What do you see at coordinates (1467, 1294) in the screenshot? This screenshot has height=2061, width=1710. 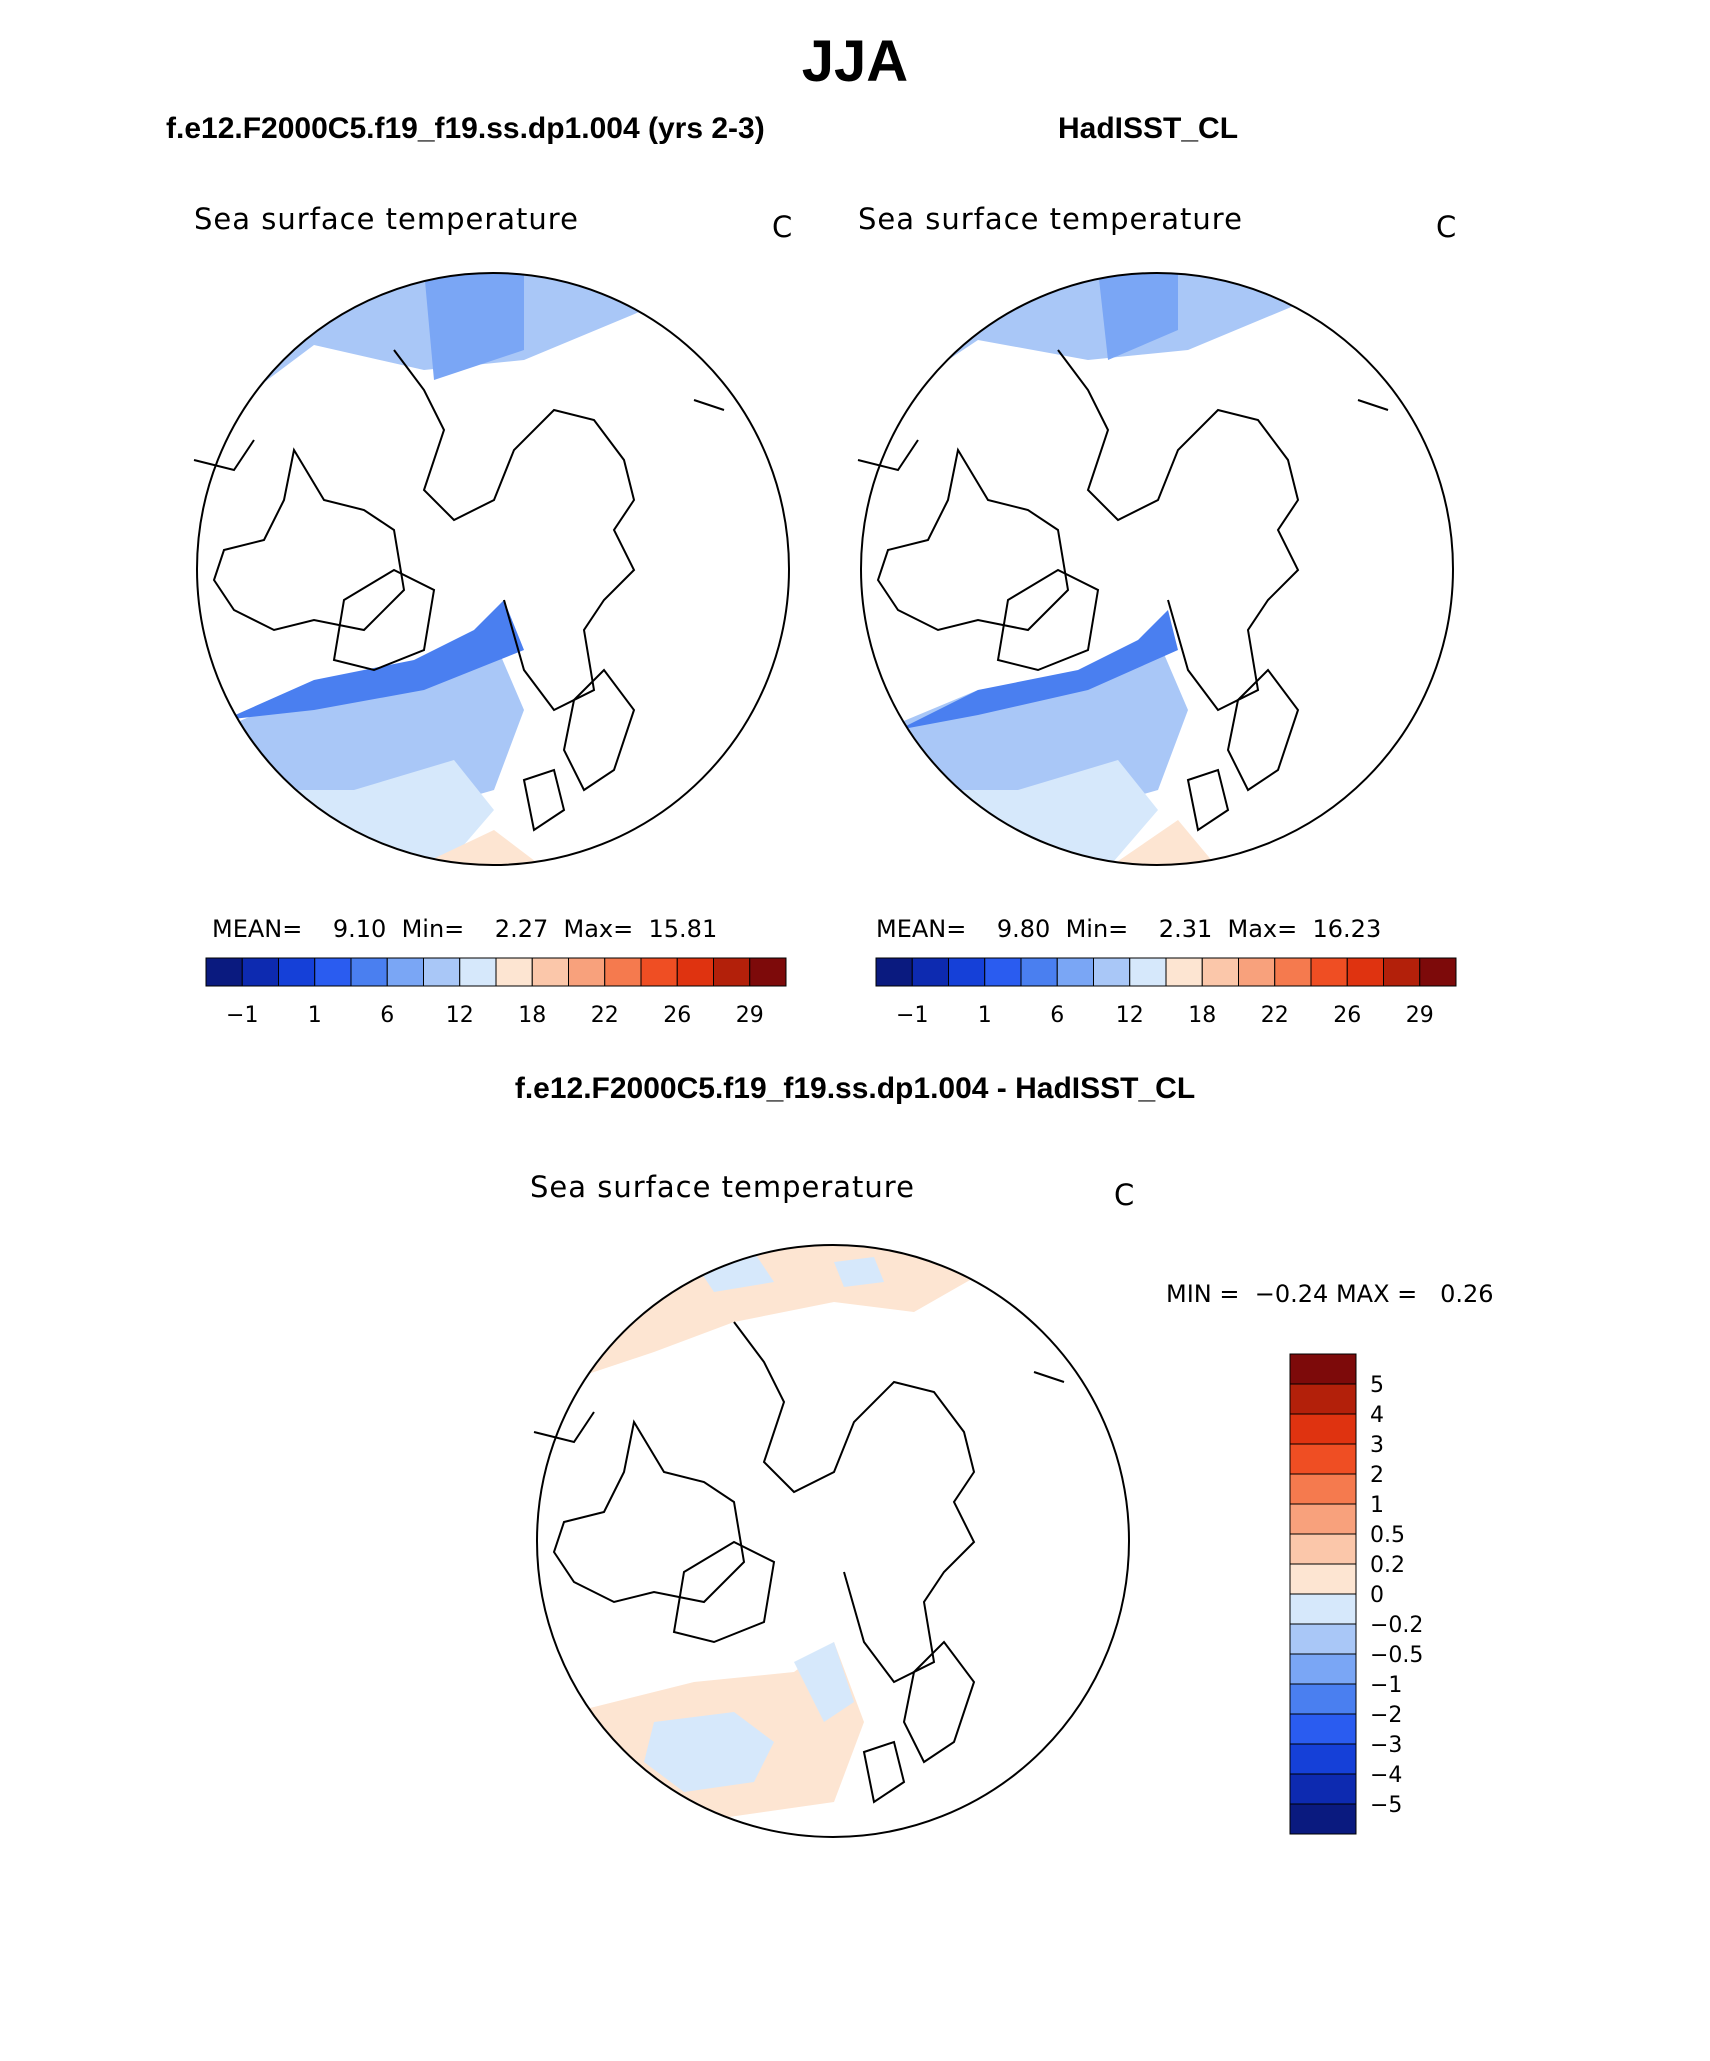 I see `max-value: 0.26` at bounding box center [1467, 1294].